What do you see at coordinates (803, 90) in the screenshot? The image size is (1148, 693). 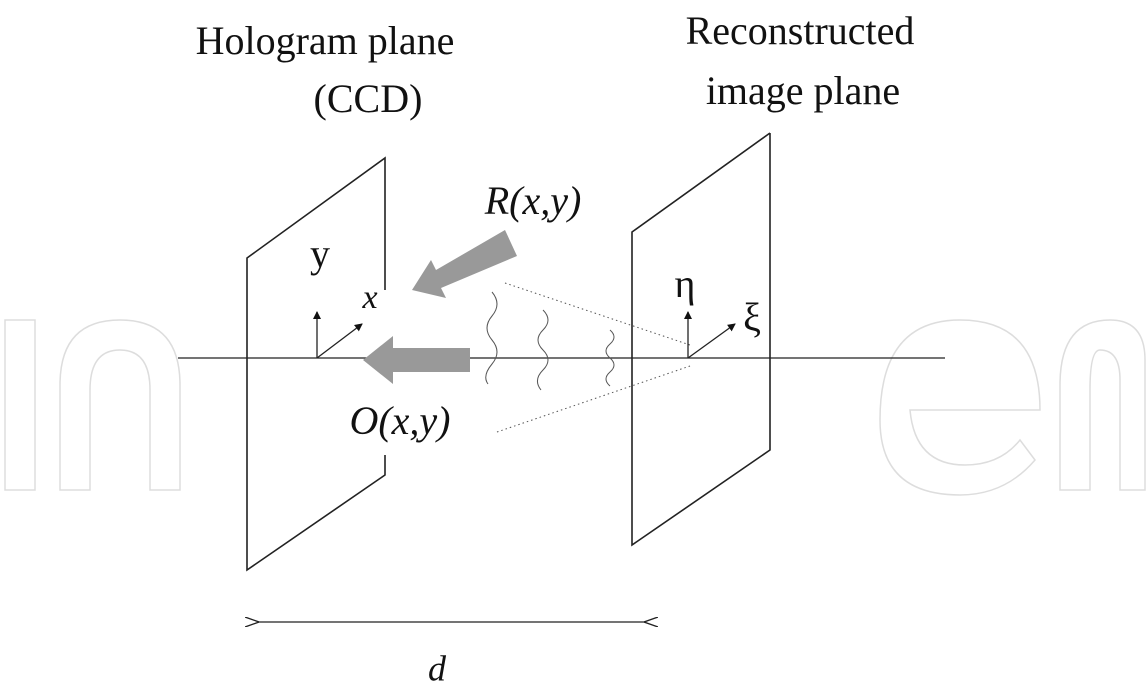 I see `label: image plane` at bounding box center [803, 90].